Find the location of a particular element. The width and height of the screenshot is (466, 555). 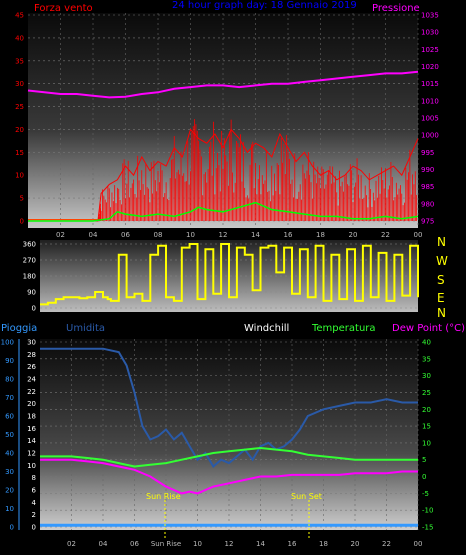

temperature-tick-label: 5 is located at coordinates (424, 460).